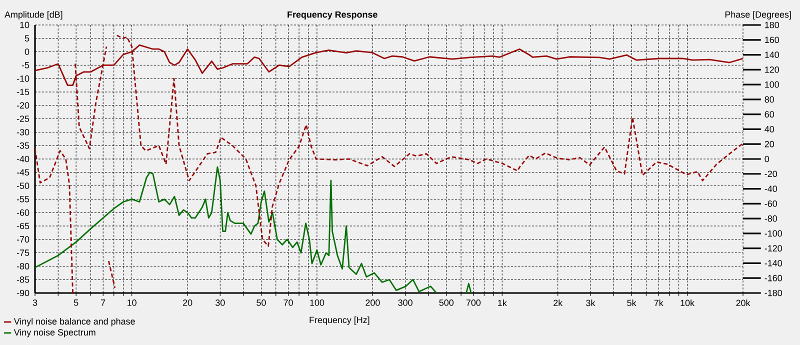 Image resolution: width=800 pixels, height=345 pixels. What do you see at coordinates (771, 189) in the screenshot?
I see `y2-tick-label: -40` at bounding box center [771, 189].